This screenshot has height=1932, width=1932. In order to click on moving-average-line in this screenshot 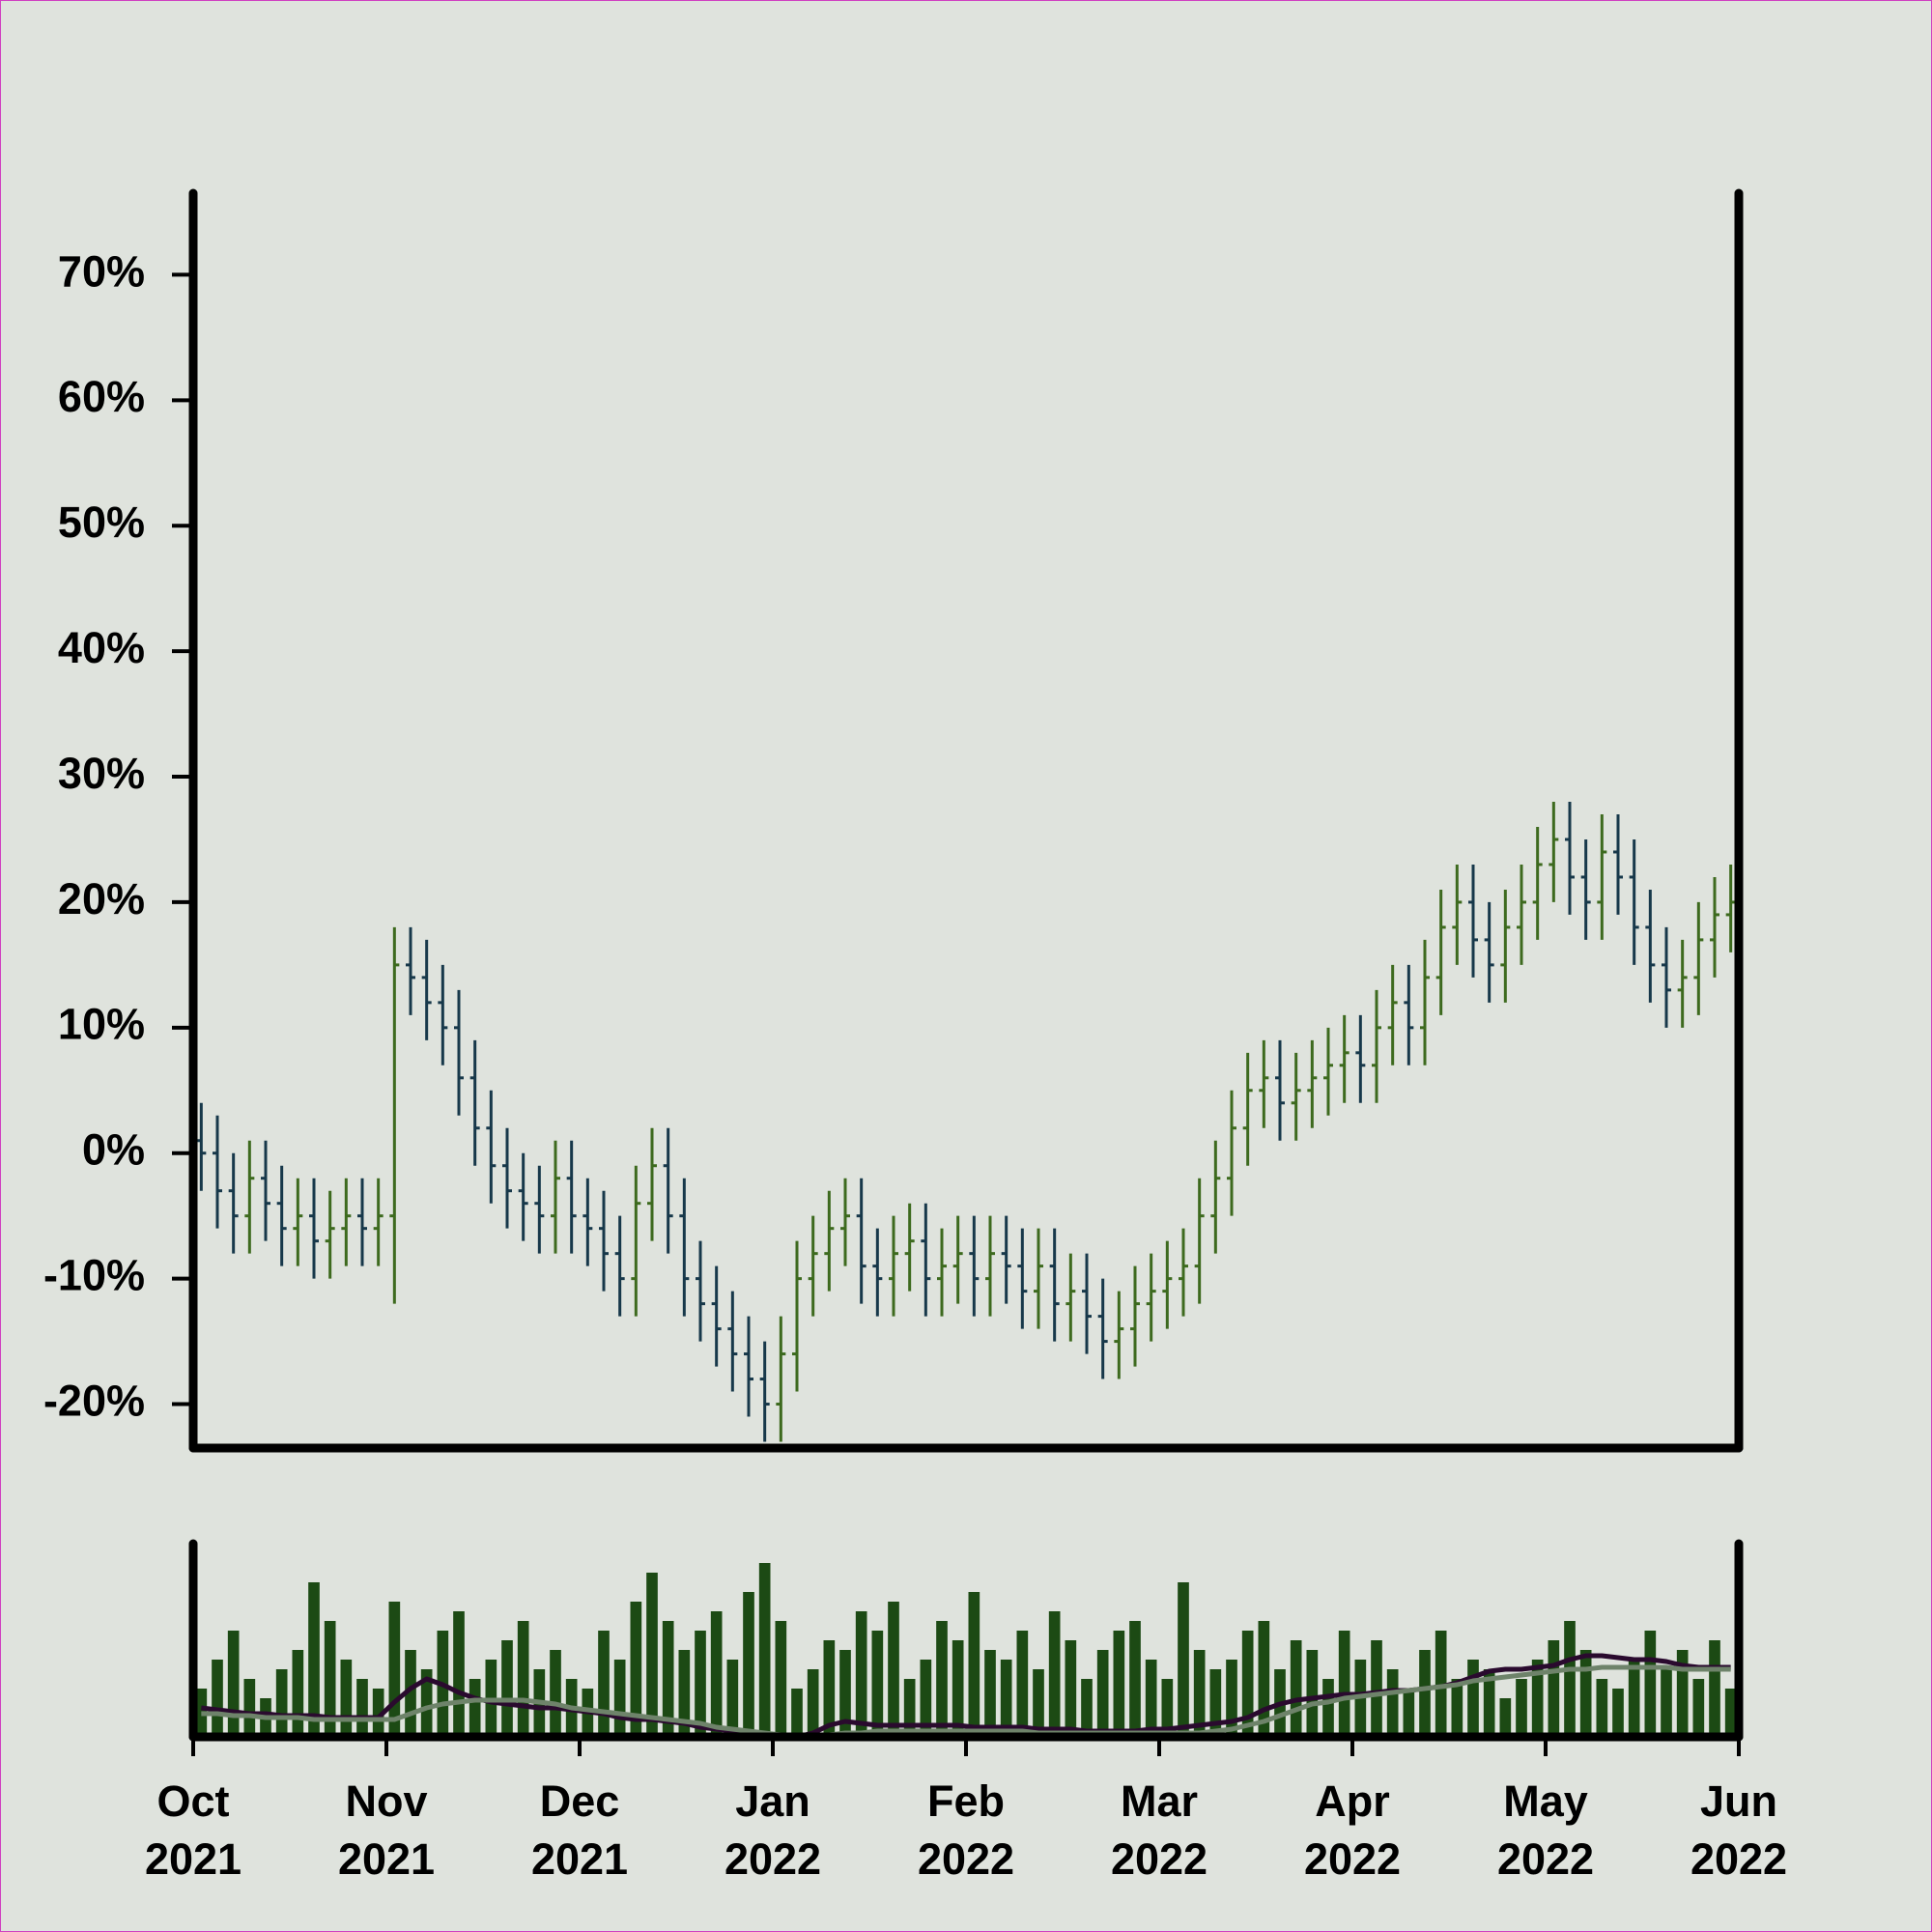, I will do `click(966, 1696)`.